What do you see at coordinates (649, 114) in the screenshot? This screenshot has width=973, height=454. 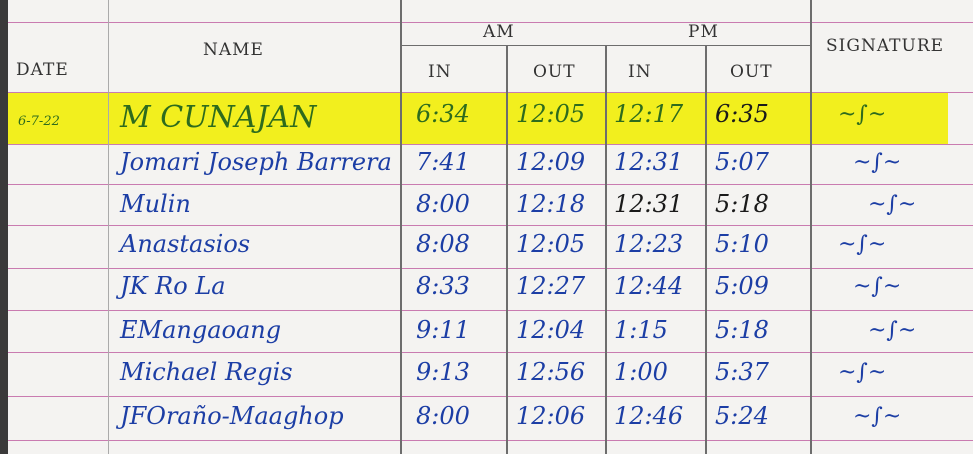 I see `row-pm-in: 12:17` at bounding box center [649, 114].